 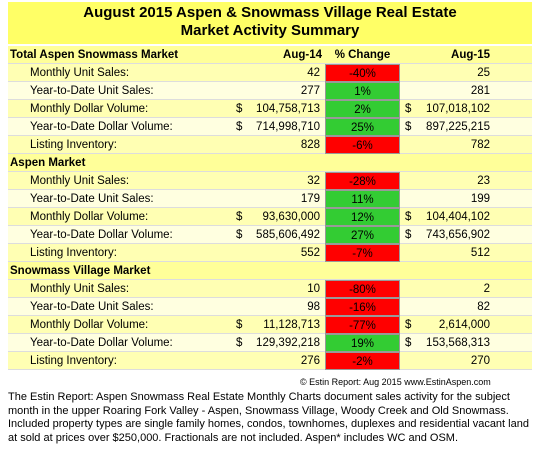 What do you see at coordinates (313, 289) in the screenshot?
I see `aug14: 10` at bounding box center [313, 289].